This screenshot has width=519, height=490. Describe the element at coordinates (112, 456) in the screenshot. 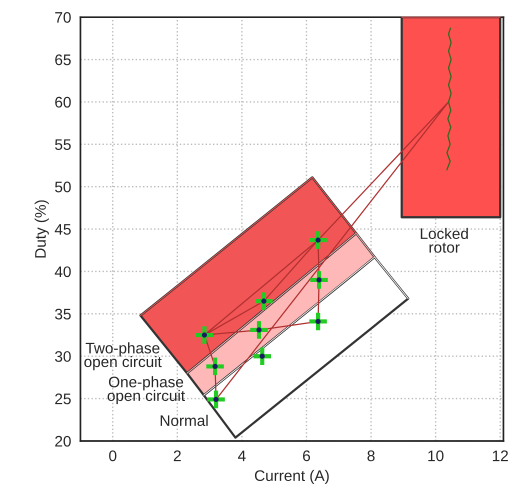

I see `x-tick-label: 0` at that location.